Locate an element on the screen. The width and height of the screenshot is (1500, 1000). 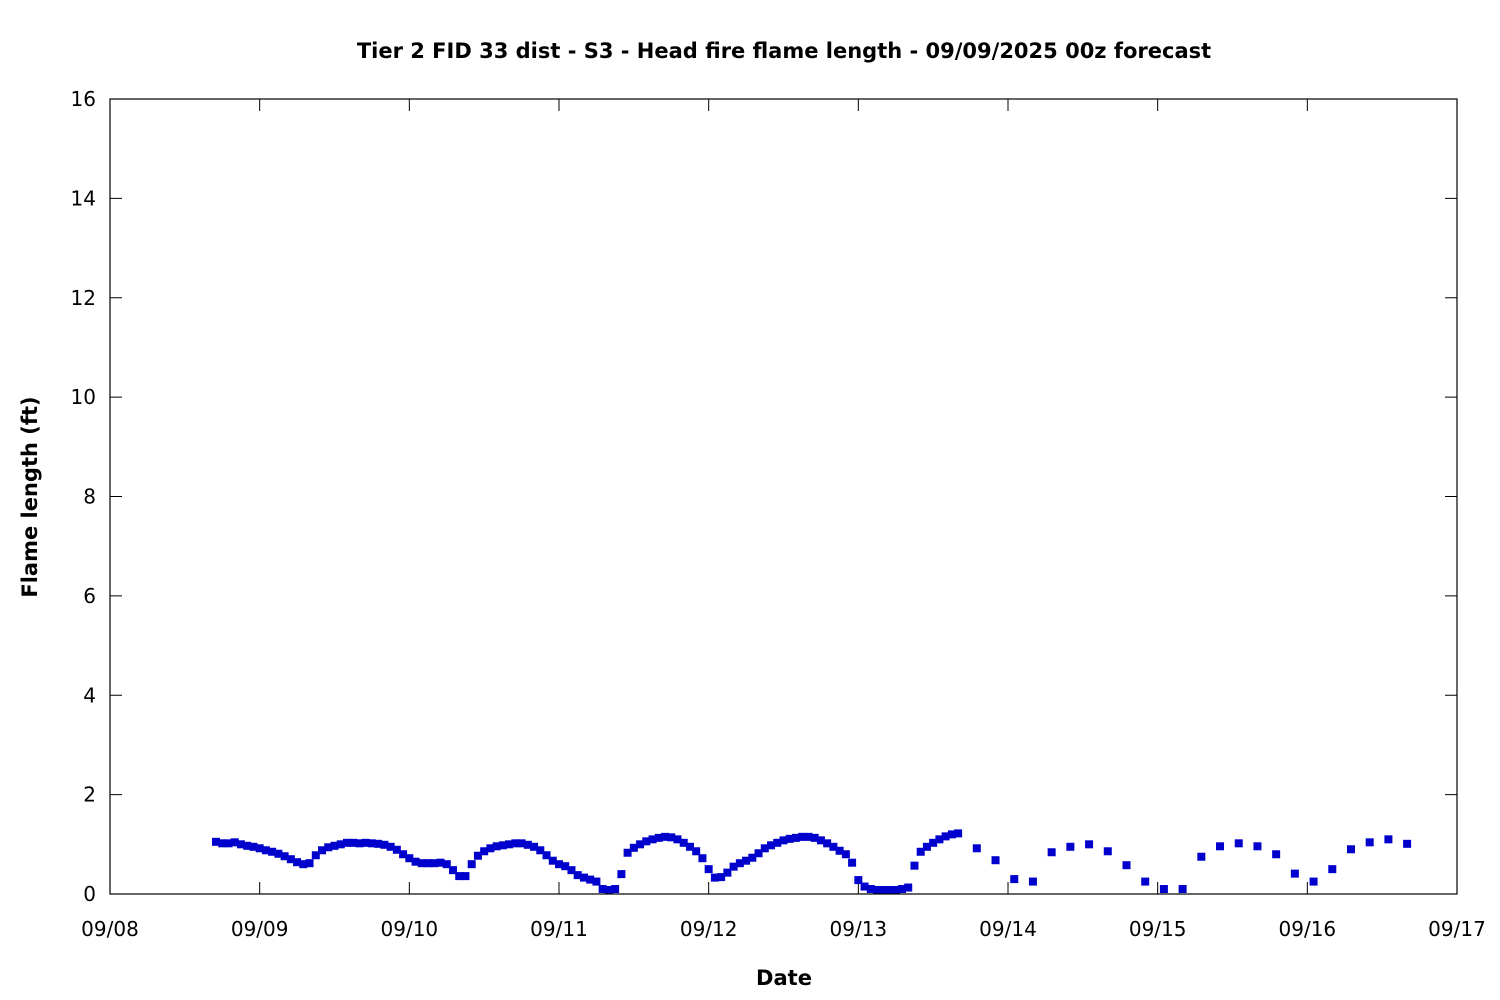
y-tick-label: 16 is located at coordinates (83, 99).